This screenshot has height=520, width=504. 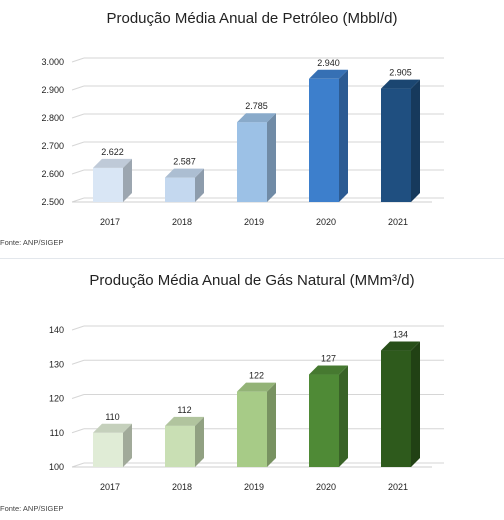 What do you see at coordinates (400, 73) in the screenshot?
I see `data-label: 2.905` at bounding box center [400, 73].